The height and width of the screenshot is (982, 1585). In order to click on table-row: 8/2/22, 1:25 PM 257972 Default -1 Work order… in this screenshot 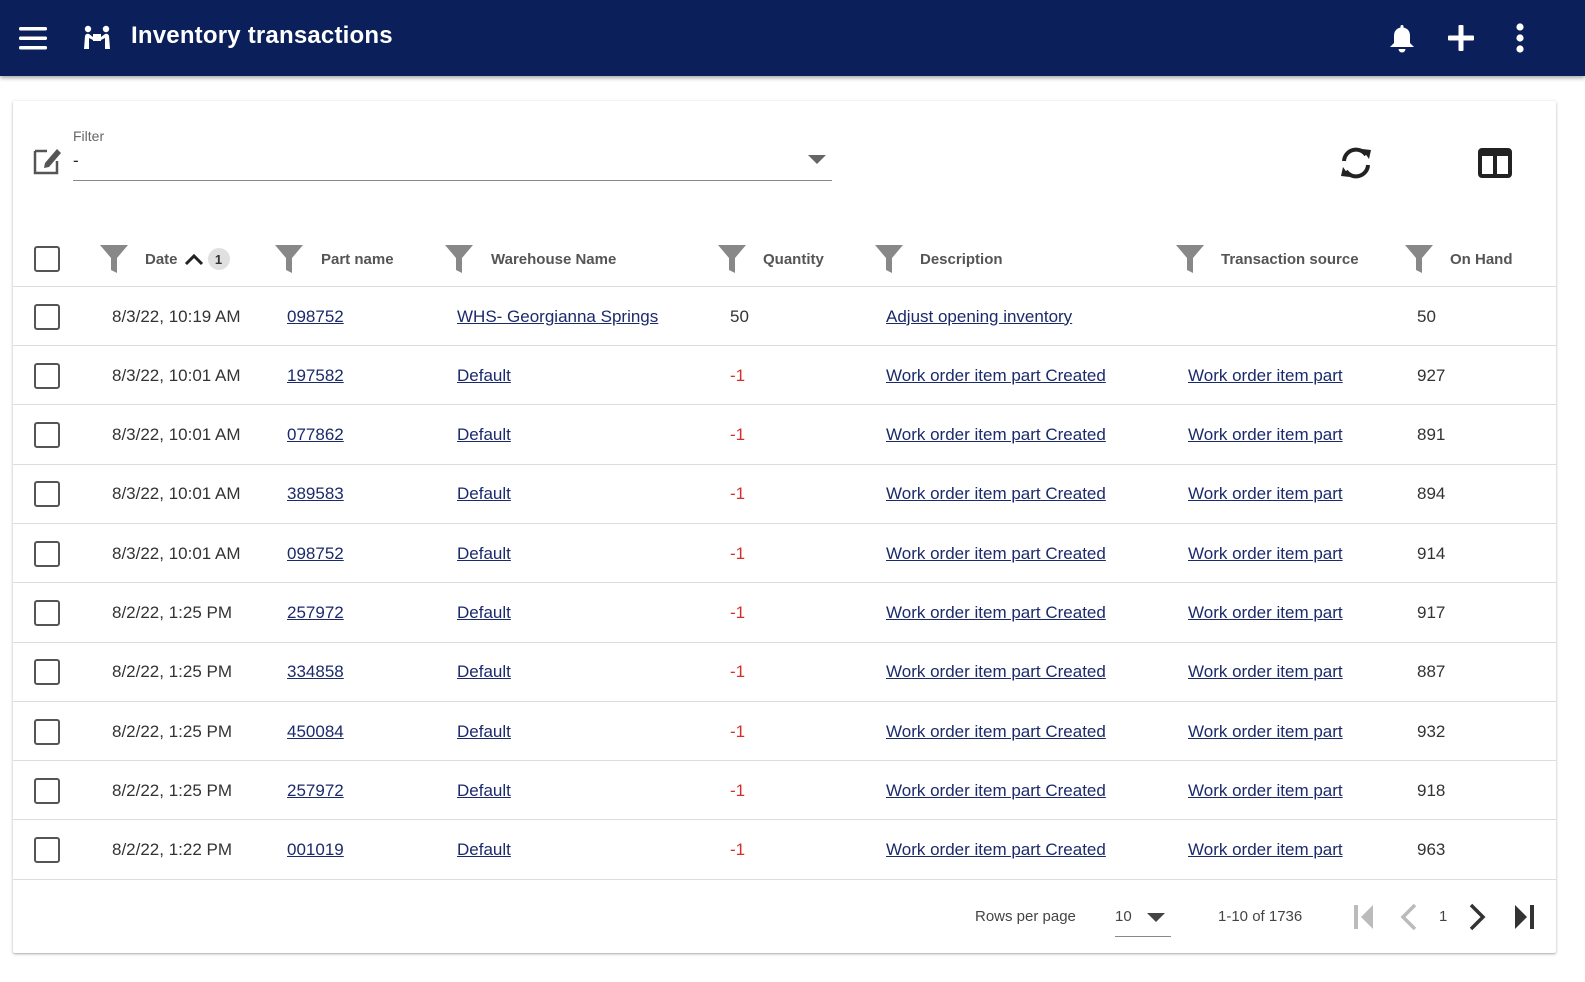, I will do `click(784, 613)`.